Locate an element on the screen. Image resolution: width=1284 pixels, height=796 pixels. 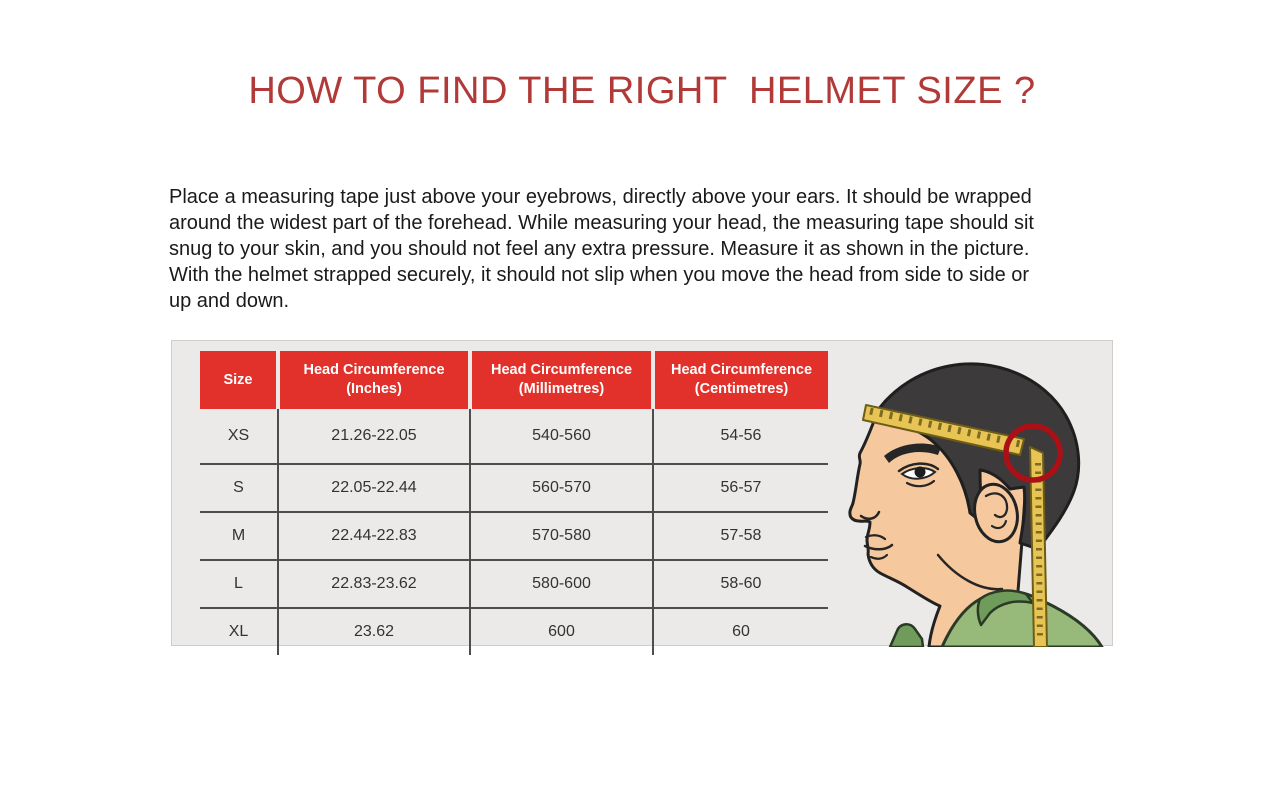
inches-cell: 22.05-22.44 is located at coordinates (374, 487).